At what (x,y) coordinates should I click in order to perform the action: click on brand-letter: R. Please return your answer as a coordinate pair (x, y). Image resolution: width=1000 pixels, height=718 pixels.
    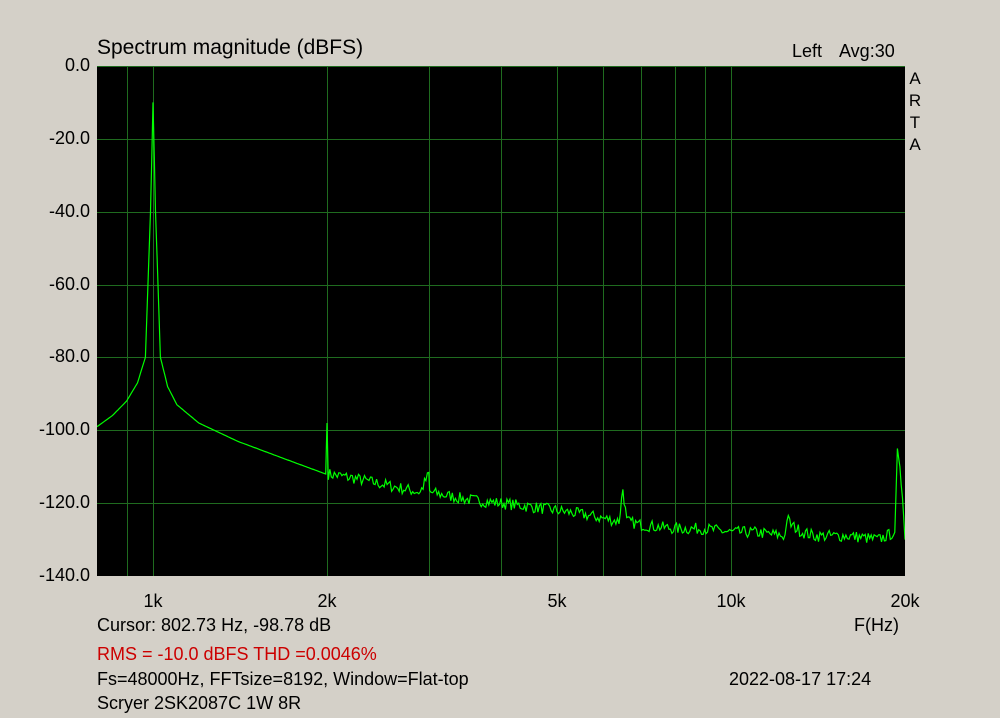
    Looking at the image, I should click on (915, 100).